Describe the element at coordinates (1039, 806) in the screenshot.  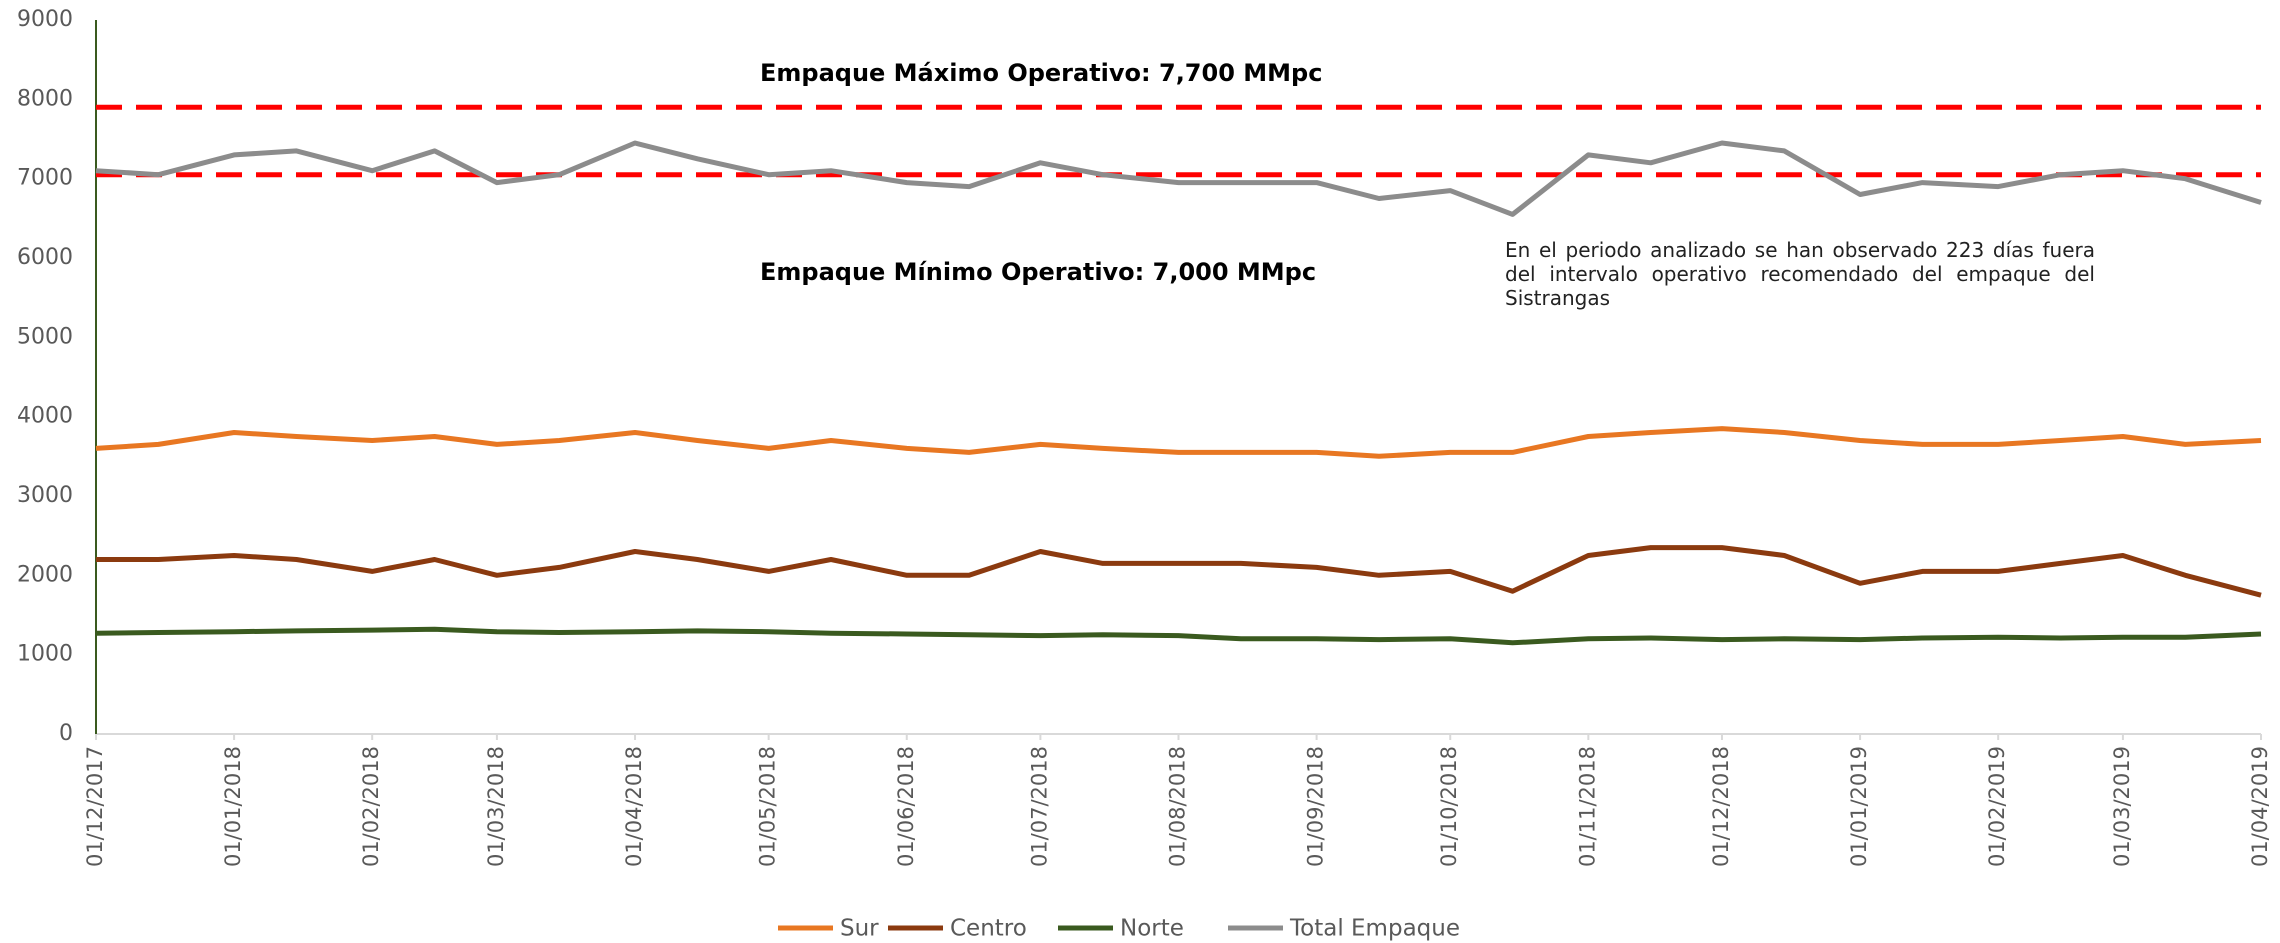
I see `x-tick-label: 01/07/2018` at that location.